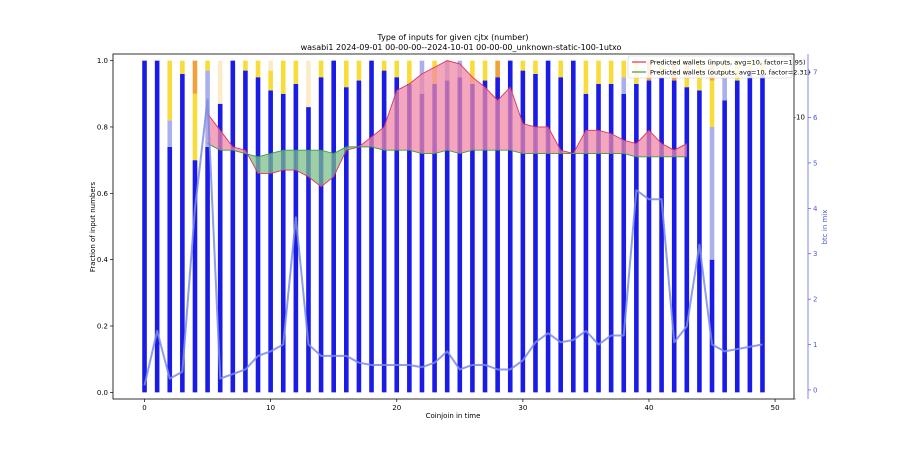 The height and width of the screenshot is (450, 900). What do you see at coordinates (815, 209) in the screenshot?
I see `y-right-tick-label-4: 4` at bounding box center [815, 209].